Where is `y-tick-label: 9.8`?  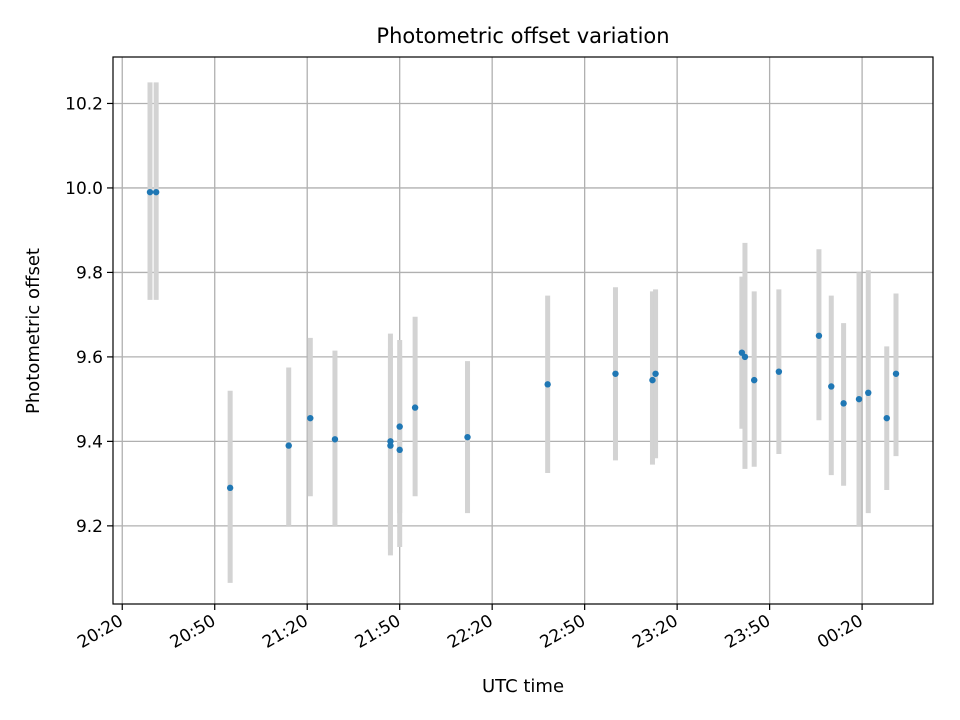 y-tick-label: 9.8 is located at coordinates (89, 273).